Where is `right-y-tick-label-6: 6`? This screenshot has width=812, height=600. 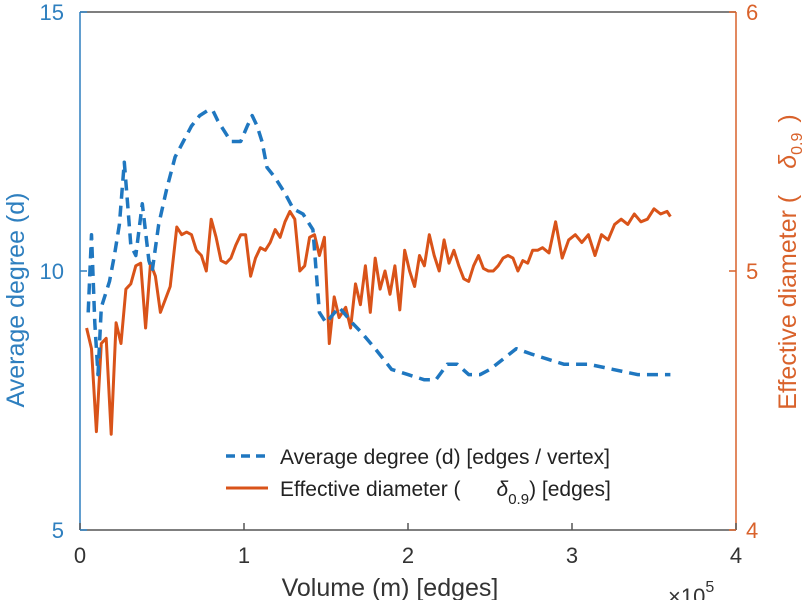
right-y-tick-label-6: 6 is located at coordinates (752, 12).